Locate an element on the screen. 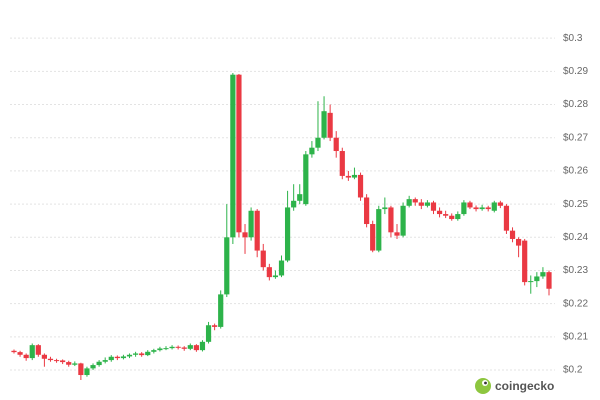 The width and height of the screenshot is (600, 400). y-tick-label: $0.26 is located at coordinates (575, 171).